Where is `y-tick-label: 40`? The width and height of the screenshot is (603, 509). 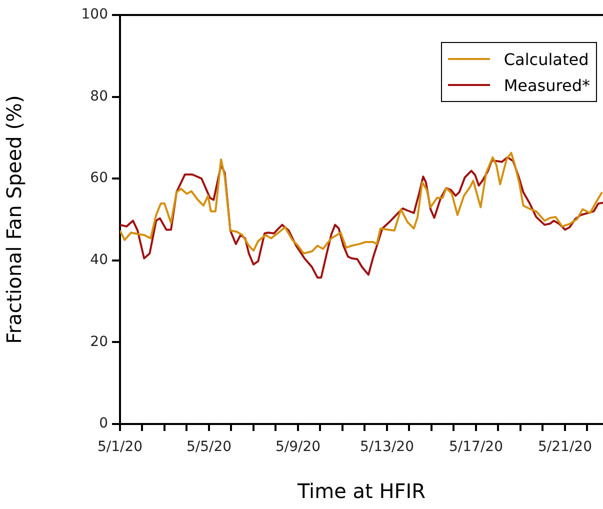 y-tick-label: 40 is located at coordinates (99, 260).